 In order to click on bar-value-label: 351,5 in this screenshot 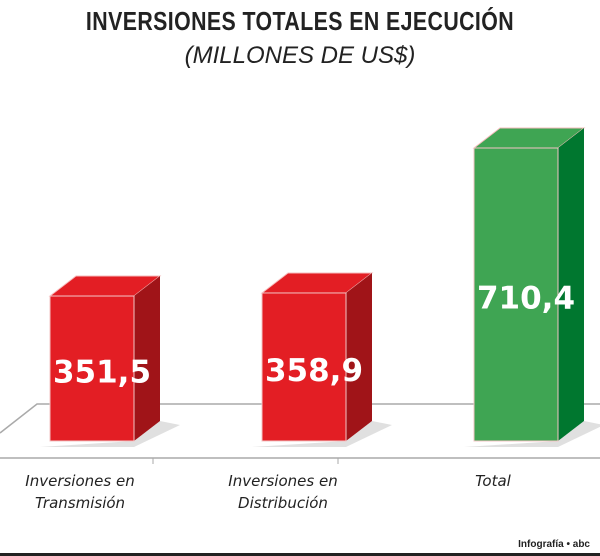, I will do `click(102, 373)`.